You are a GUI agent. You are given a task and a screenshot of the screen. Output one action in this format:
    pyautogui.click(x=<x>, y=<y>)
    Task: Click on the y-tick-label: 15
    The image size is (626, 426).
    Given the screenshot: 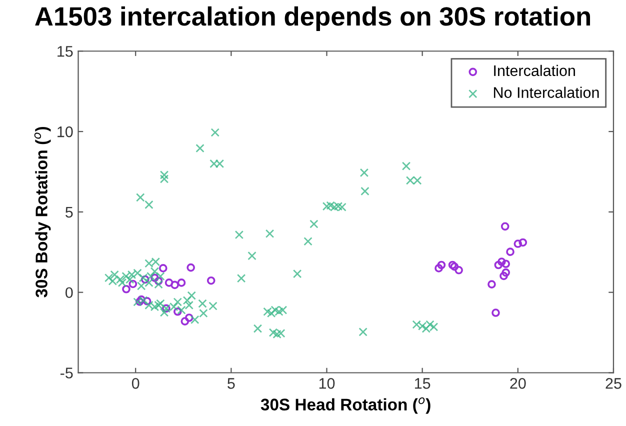 What is the action you would take?
    pyautogui.click(x=65, y=51)
    